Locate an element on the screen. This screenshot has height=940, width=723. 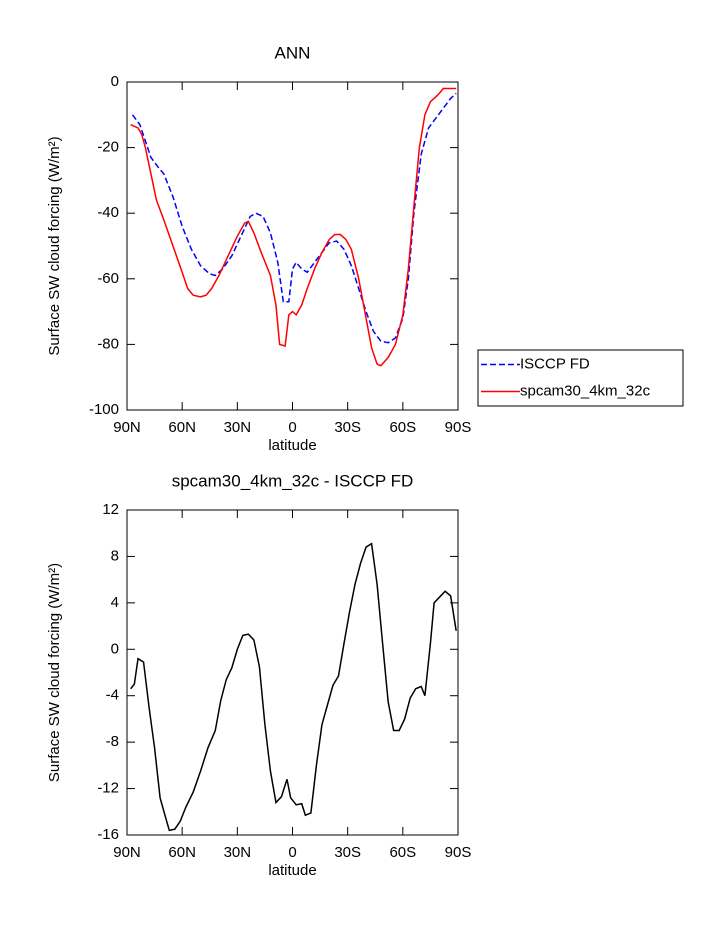
legend-label: spcam30_4km_32c is located at coordinates (585, 390).